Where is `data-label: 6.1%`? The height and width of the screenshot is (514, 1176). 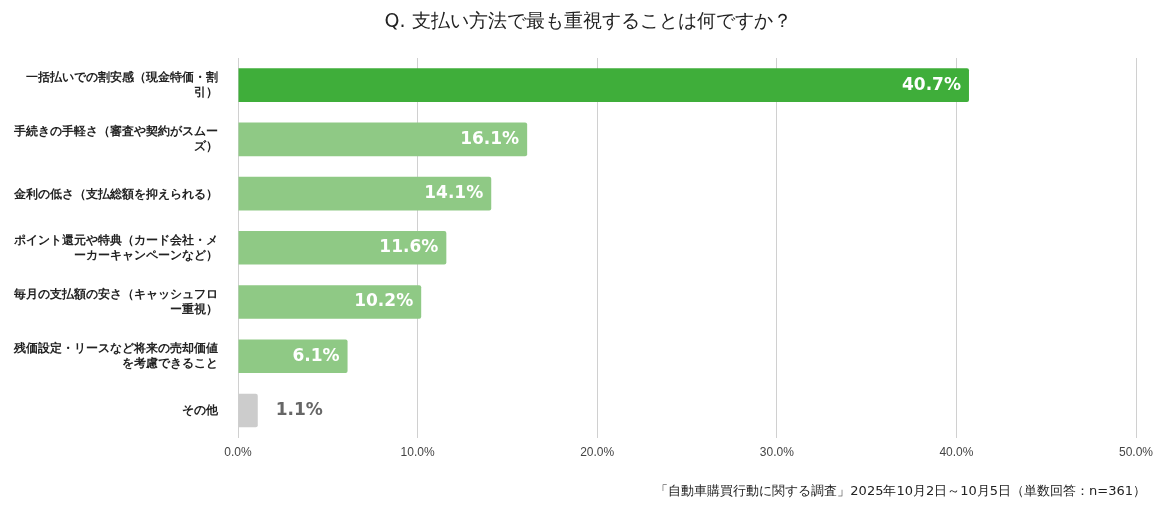 data-label: 6.1% is located at coordinates (316, 354).